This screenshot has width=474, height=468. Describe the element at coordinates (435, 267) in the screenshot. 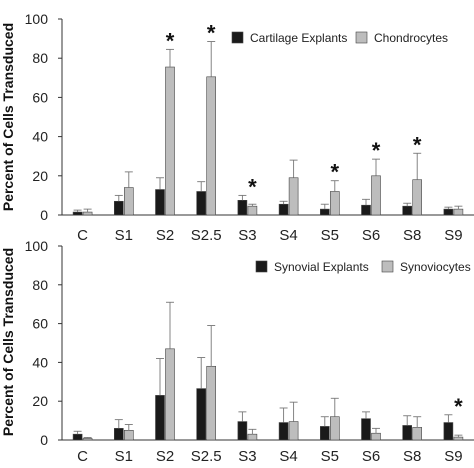

I see `legend-label: Synoviocytes` at that location.